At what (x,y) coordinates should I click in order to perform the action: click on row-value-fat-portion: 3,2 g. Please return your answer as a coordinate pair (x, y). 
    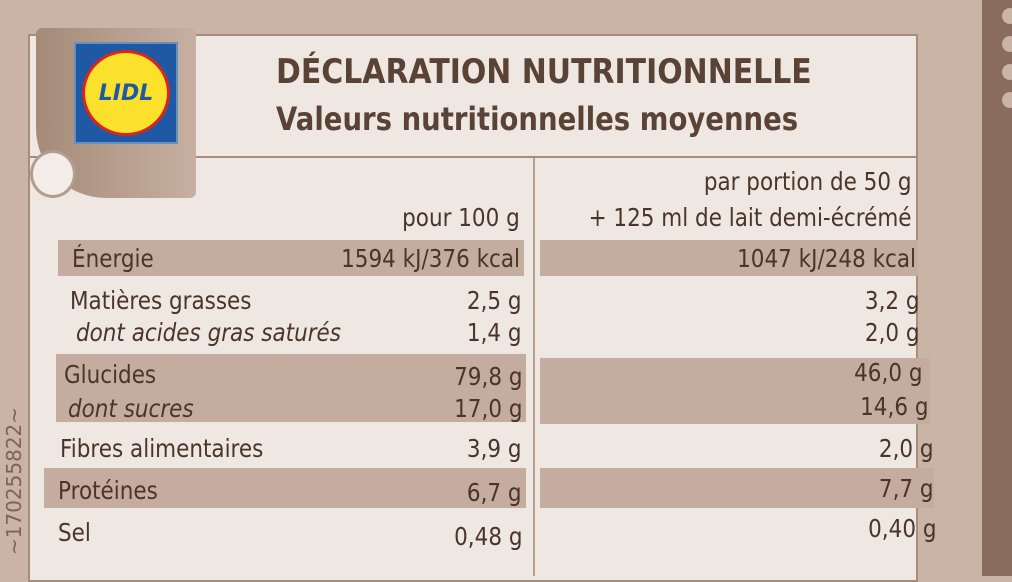
    Looking at the image, I should click on (892, 300).